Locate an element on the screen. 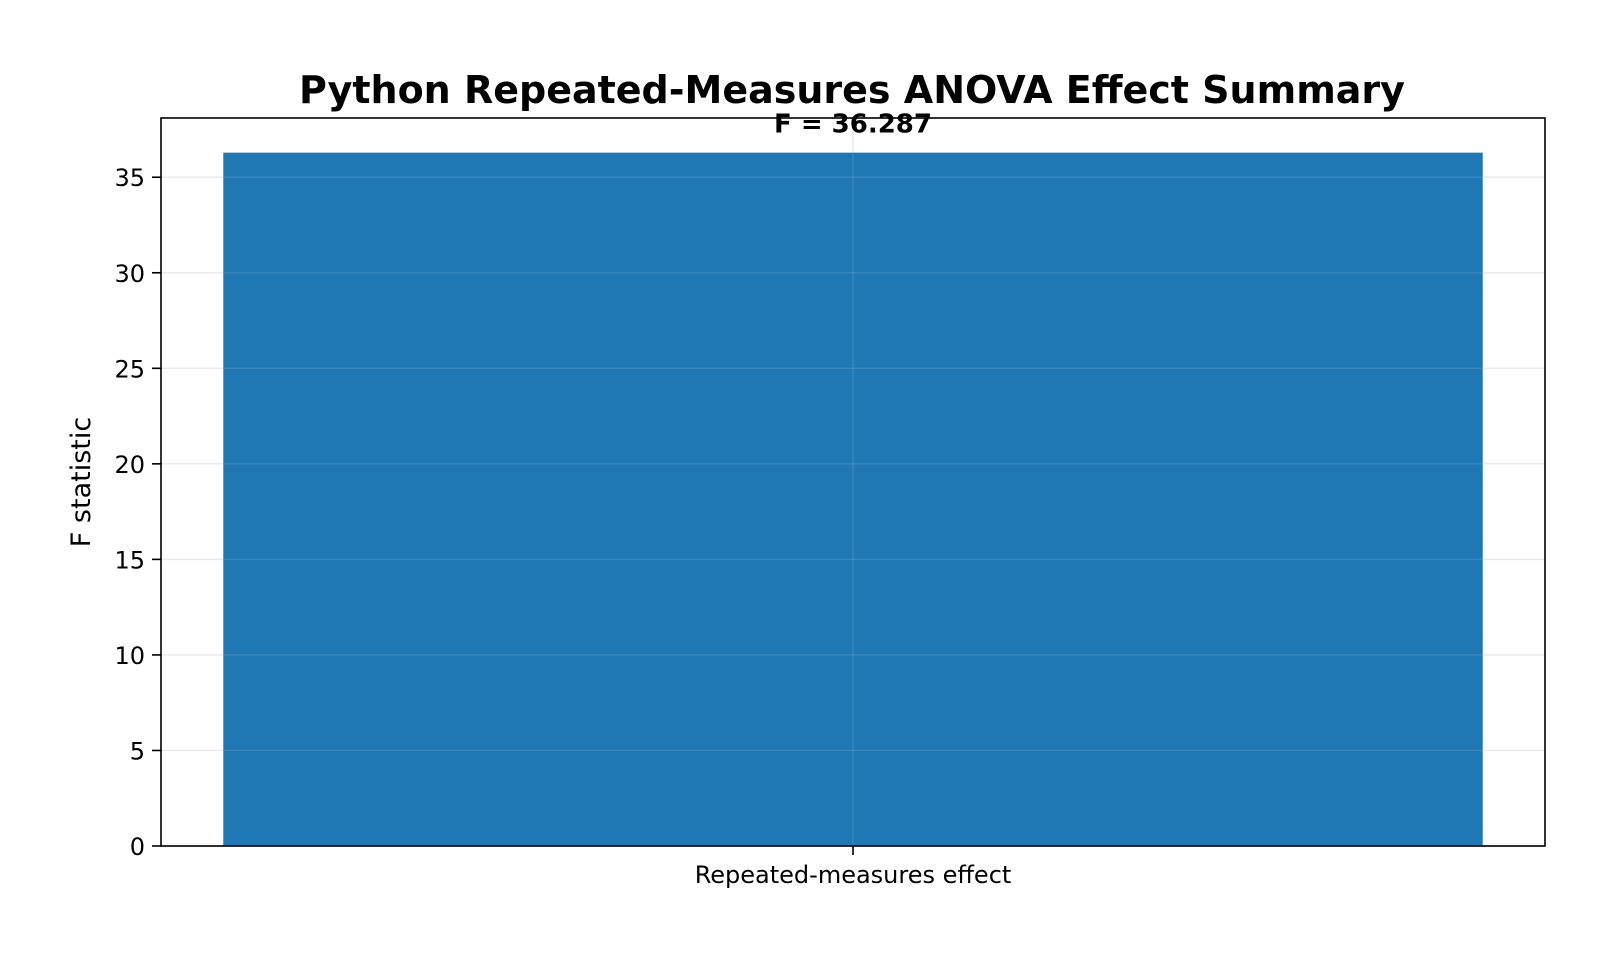 This screenshot has width=1600, height=978. y-tick-label: 25 is located at coordinates (129, 369).